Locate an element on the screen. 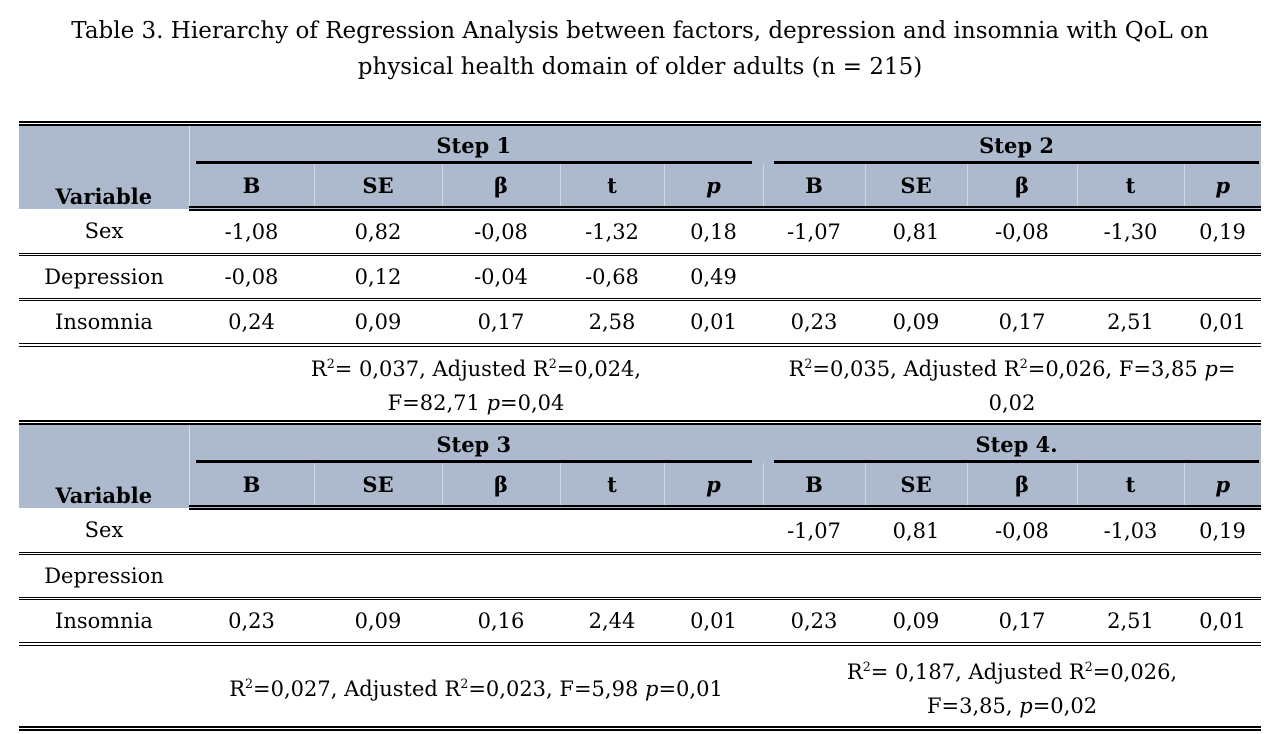 This screenshot has width=1280, height=734. table-row: Depression -0,08 0,12 -0,04 -0,68 0,49 is located at coordinates (640, 278).